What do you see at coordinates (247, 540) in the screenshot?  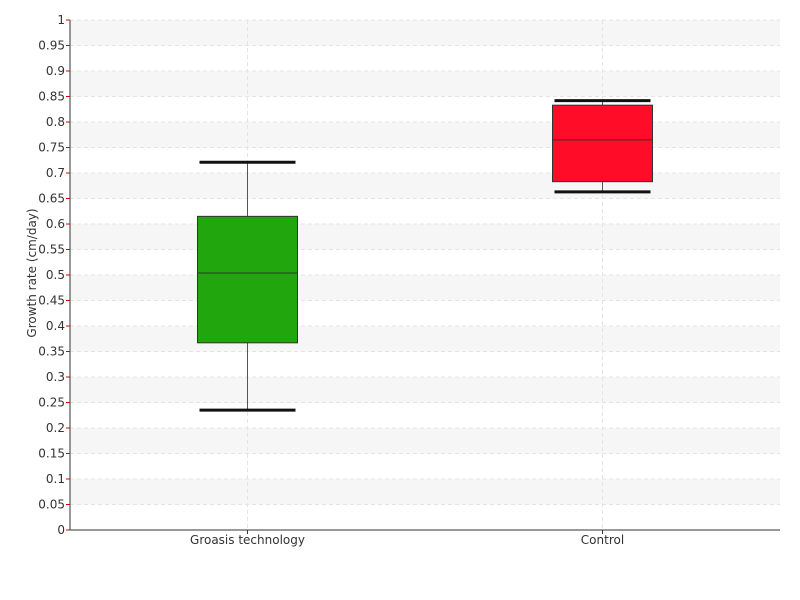 I see `x-tick-label: Groasis technology` at bounding box center [247, 540].